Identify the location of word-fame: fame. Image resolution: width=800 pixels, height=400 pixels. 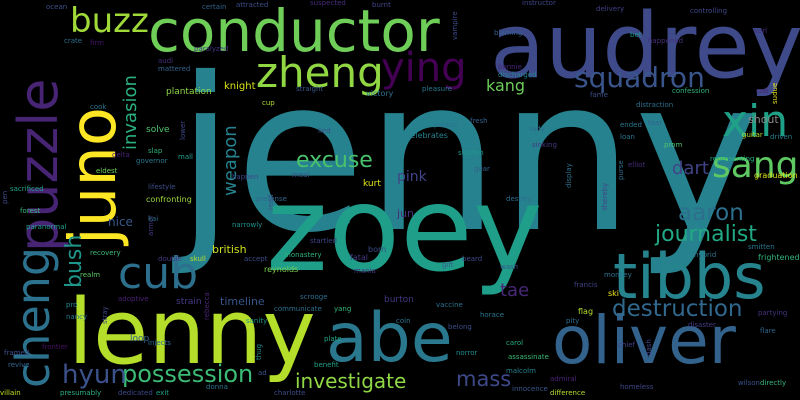
(599, 95).